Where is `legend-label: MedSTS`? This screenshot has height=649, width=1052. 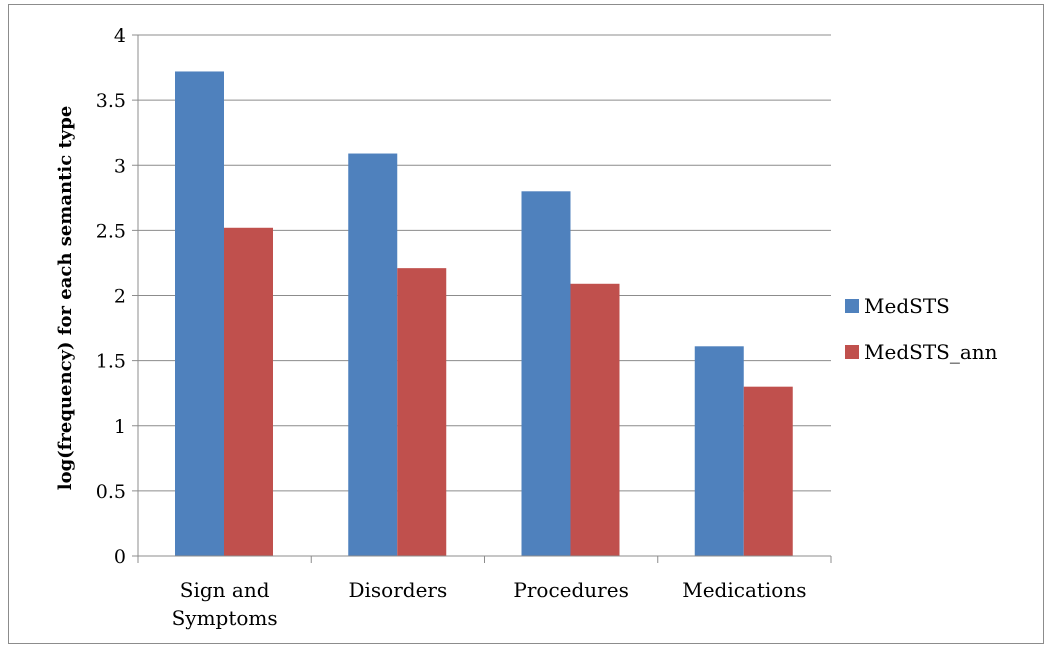 legend-label: MedSTS is located at coordinates (907, 306).